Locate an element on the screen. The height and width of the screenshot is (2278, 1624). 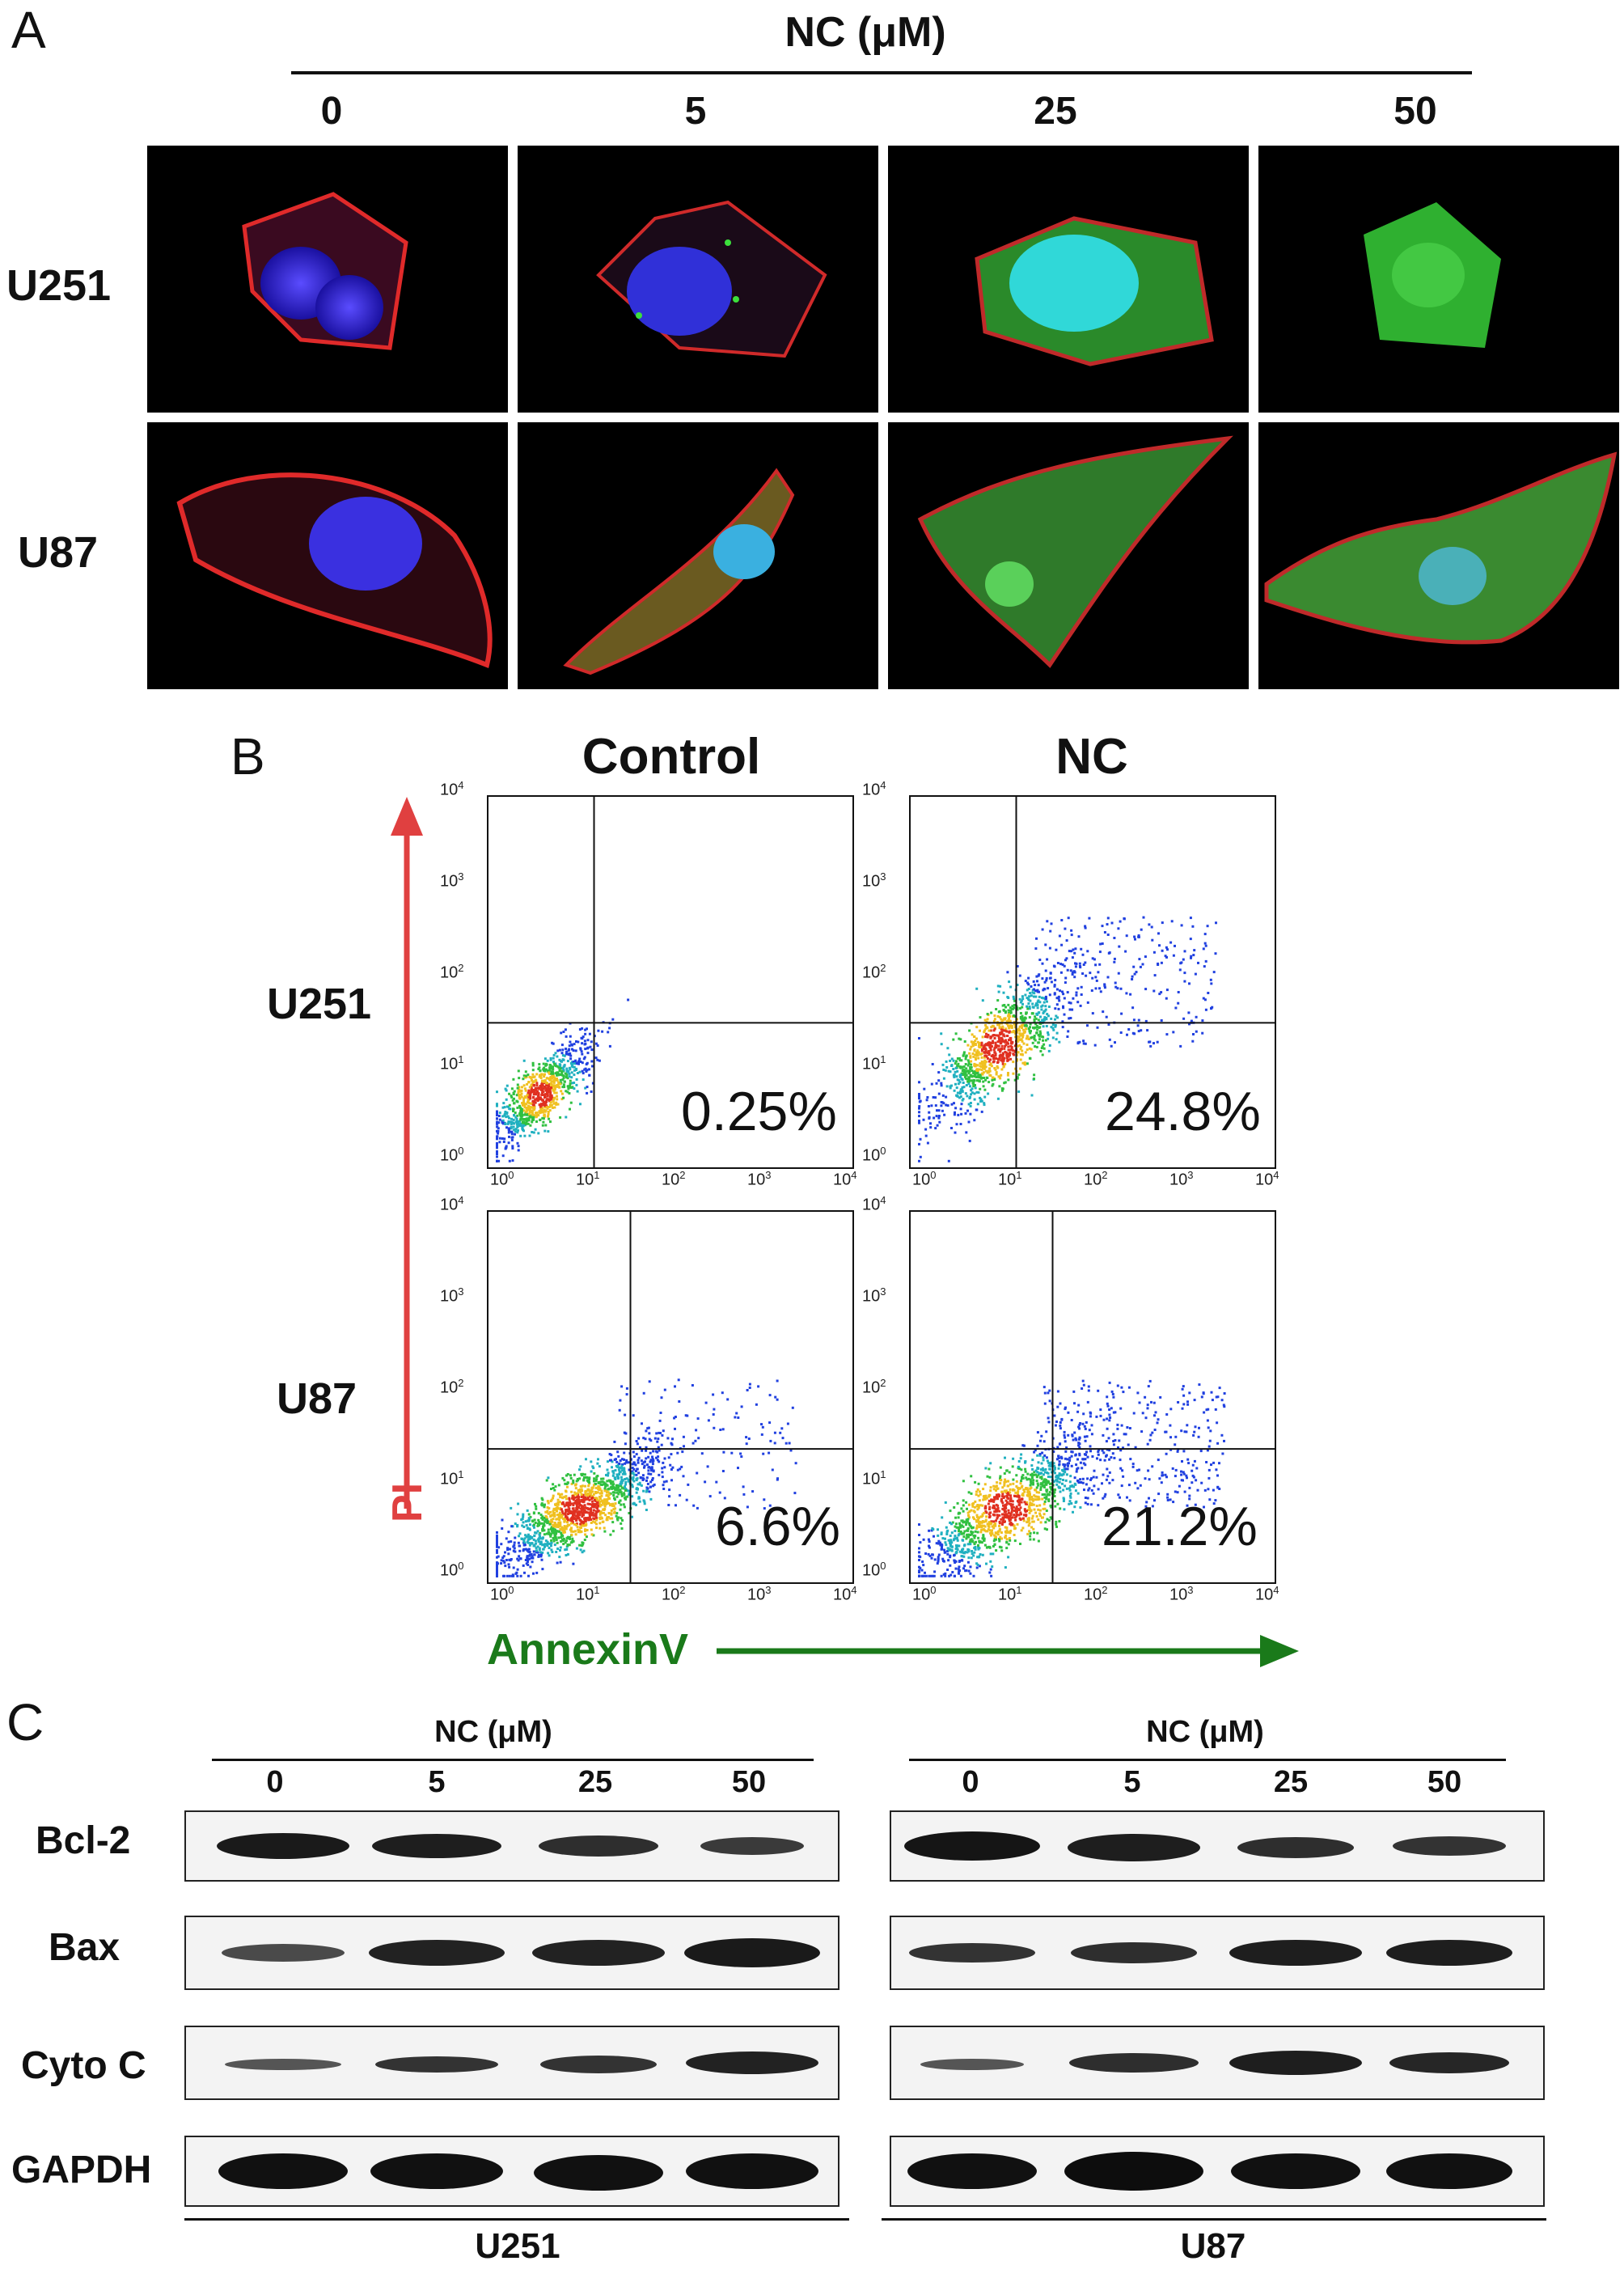
u87-dose-0: 0 is located at coordinates (970, 1782).